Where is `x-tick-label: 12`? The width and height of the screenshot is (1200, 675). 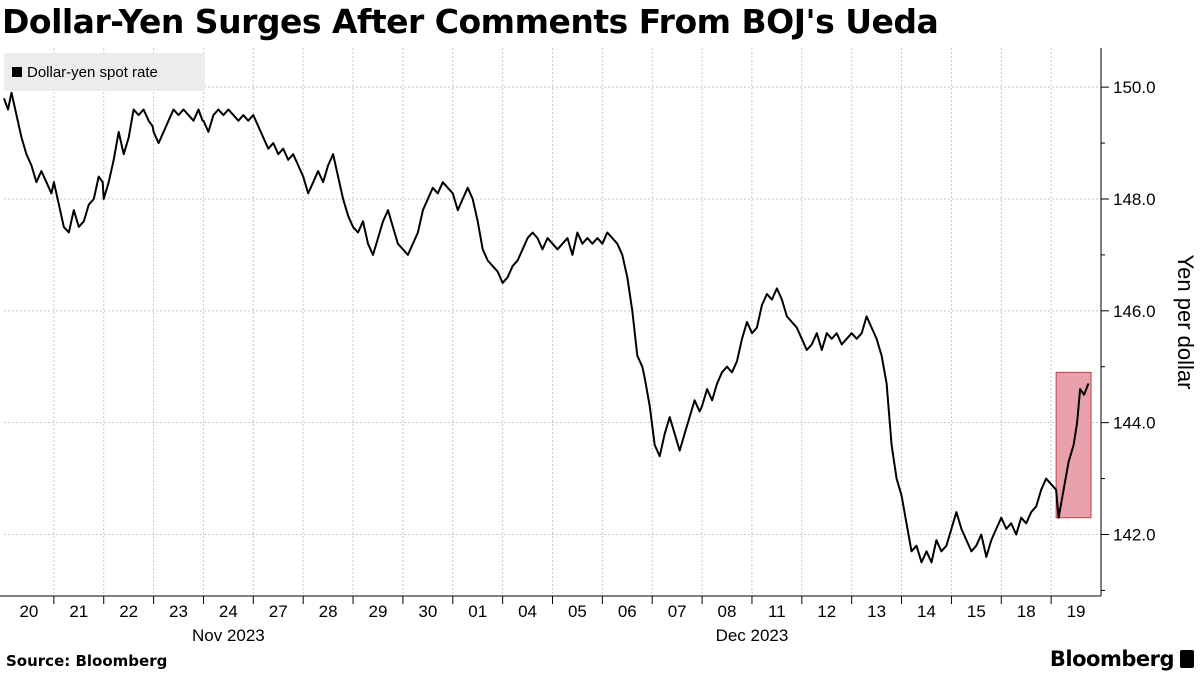
x-tick-label: 12 is located at coordinates (826, 611).